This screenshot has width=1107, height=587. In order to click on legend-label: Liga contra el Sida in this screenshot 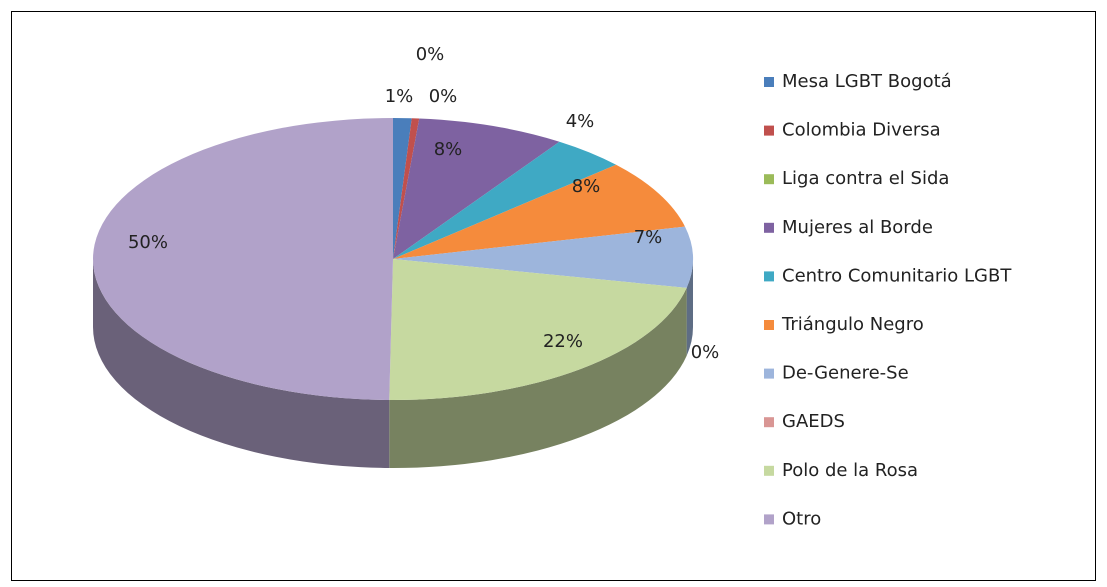, I will do `click(865, 178)`.